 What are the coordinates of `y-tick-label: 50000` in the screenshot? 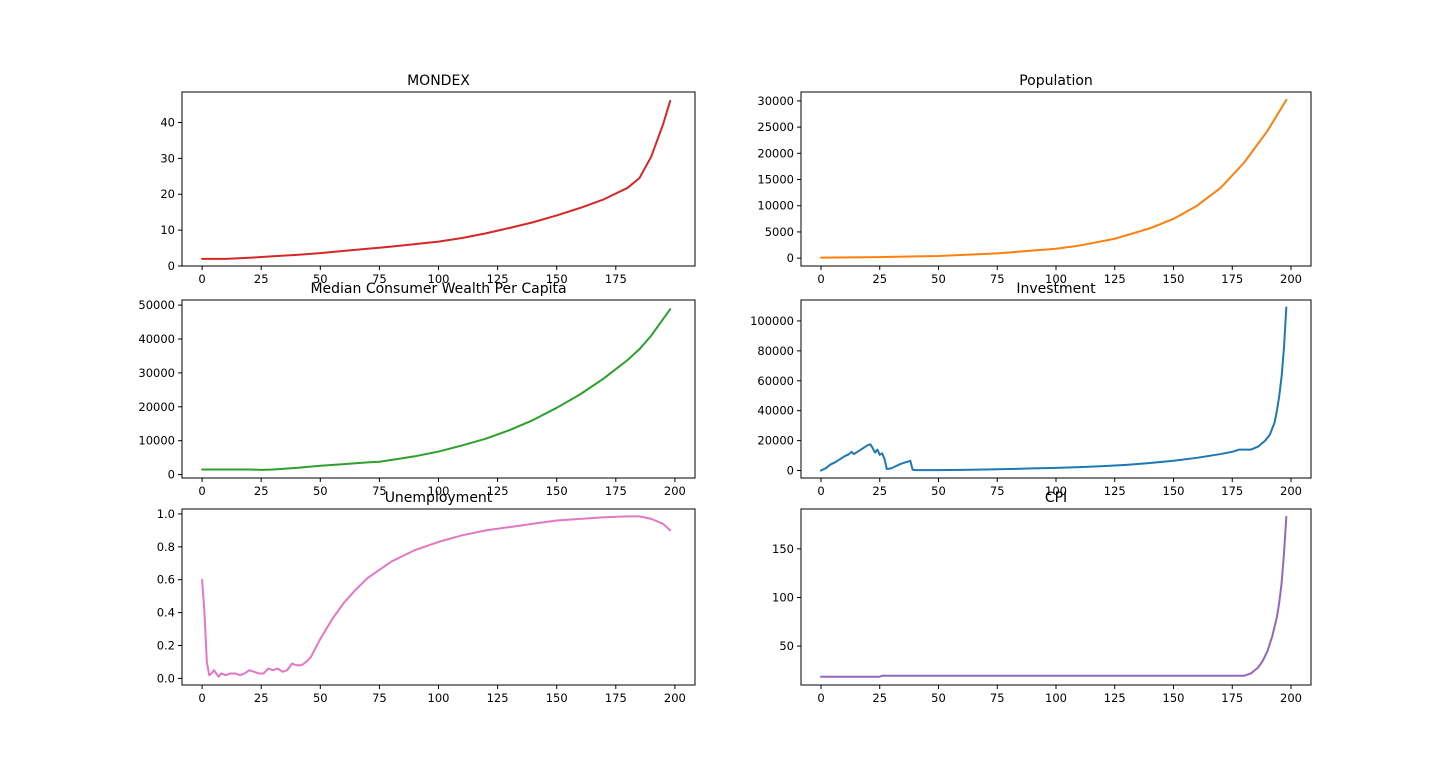 It's located at (156, 305).